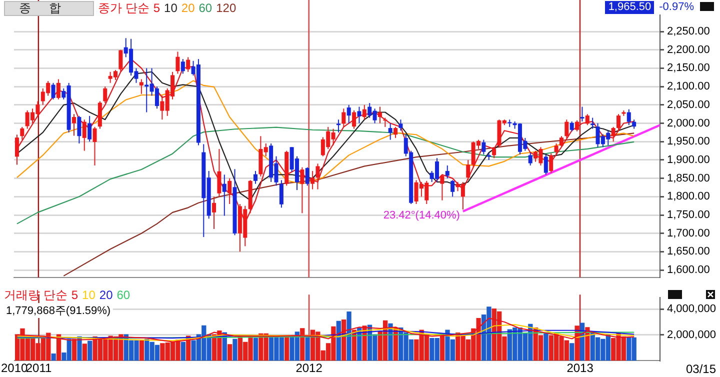  Describe the element at coordinates (688, 160) in the screenshot. I see `y-tick-label: 1,900.00` at that location.